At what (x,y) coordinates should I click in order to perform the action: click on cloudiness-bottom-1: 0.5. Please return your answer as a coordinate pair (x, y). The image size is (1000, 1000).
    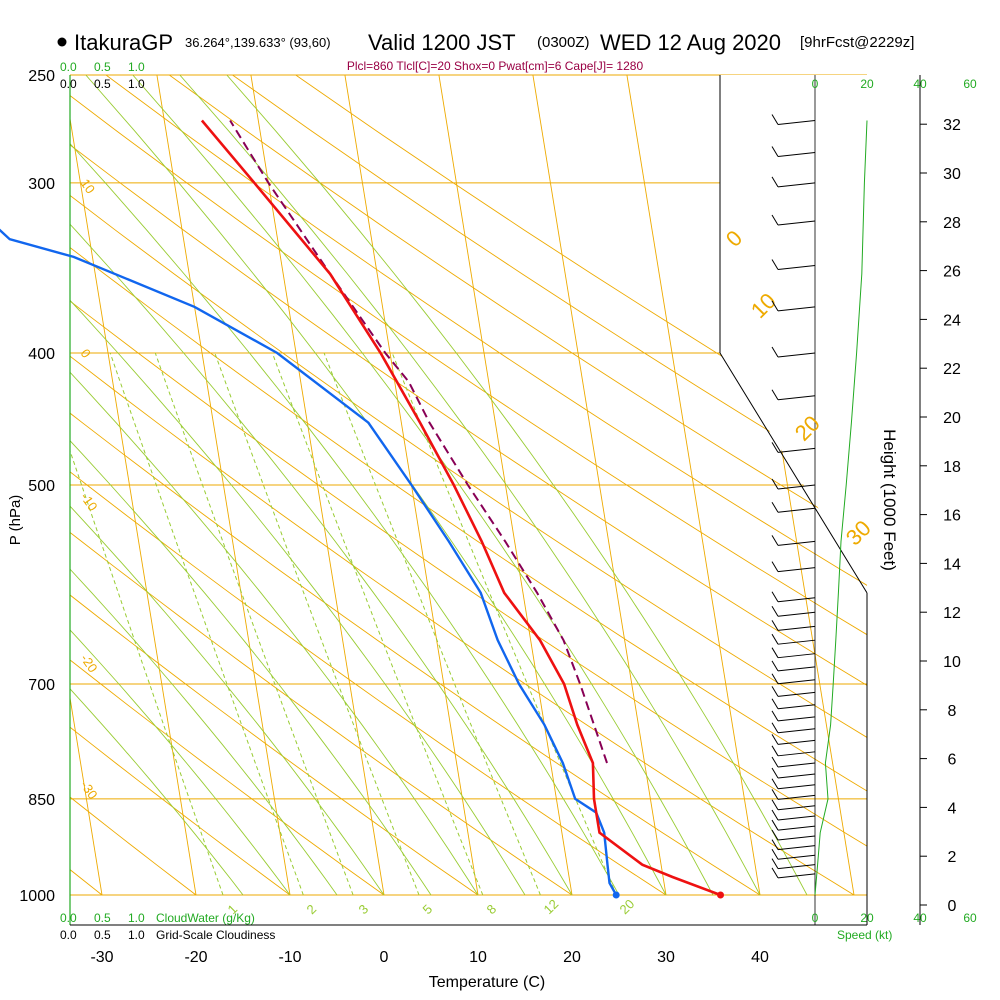
    Looking at the image, I should click on (102, 935).